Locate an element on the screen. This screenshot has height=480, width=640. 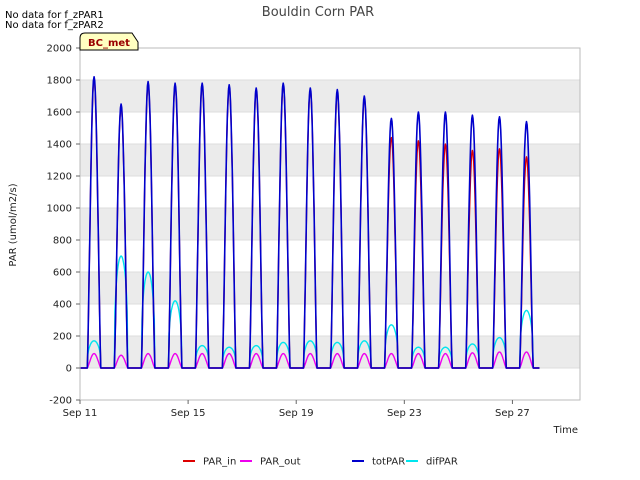
legend: PAR_in PAR_out totPAR difPAR is located at coordinates (320, 462).